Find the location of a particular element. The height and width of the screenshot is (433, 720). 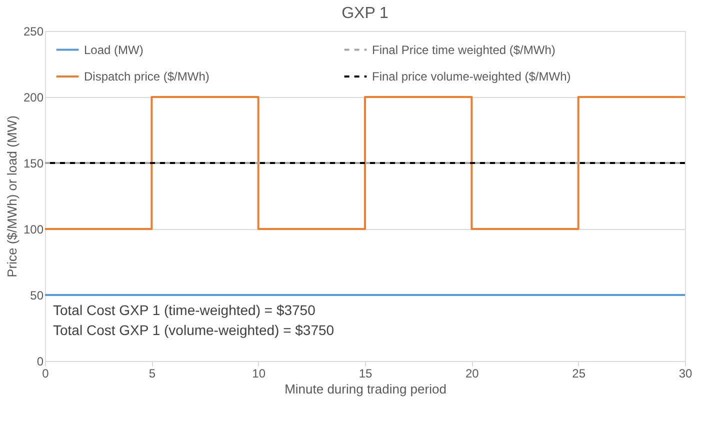

x-tick-label: 30 is located at coordinates (685, 373).